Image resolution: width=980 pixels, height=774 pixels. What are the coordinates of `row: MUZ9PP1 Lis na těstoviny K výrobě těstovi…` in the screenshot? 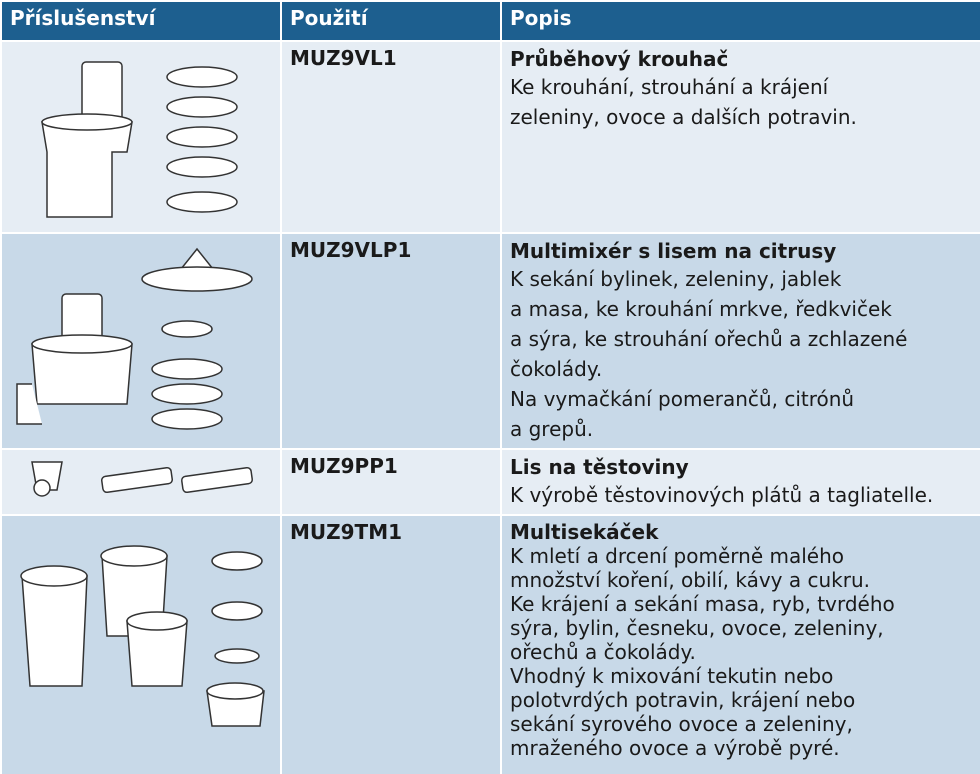 It's located at (490, 482).